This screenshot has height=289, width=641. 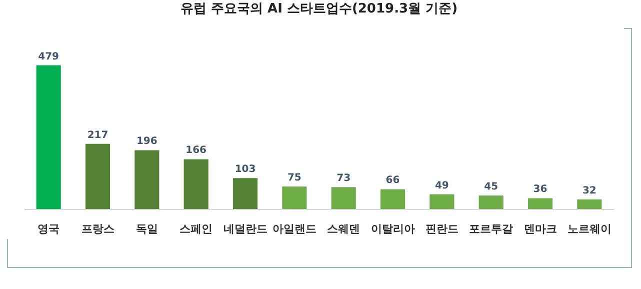 I want to click on data-label: 73, so click(x=343, y=178).